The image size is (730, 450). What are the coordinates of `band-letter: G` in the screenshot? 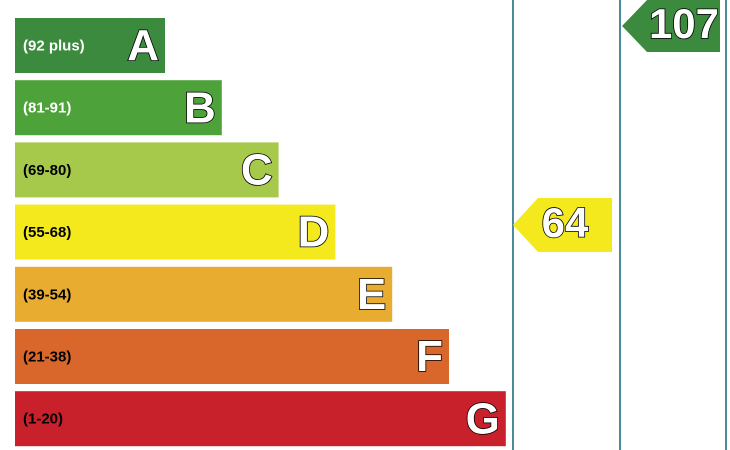 It's located at (483, 418).